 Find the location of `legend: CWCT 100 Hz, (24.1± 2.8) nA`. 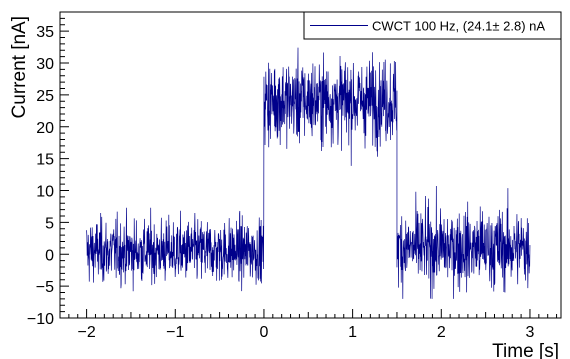

legend: CWCT 100 Hz, (24.1± 2.8) nA is located at coordinates (432, 25).